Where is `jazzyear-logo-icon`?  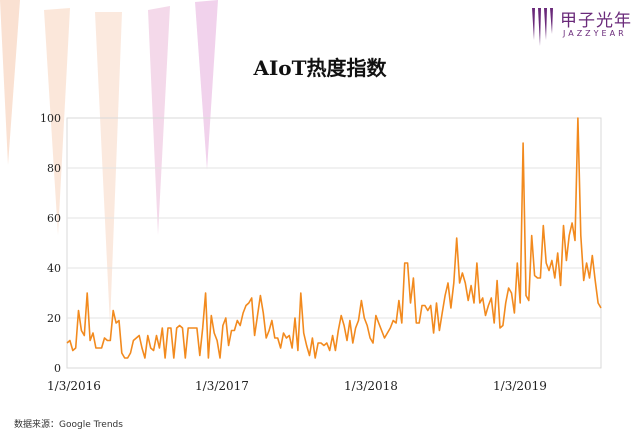 jazzyear-logo-icon is located at coordinates (542, 27).